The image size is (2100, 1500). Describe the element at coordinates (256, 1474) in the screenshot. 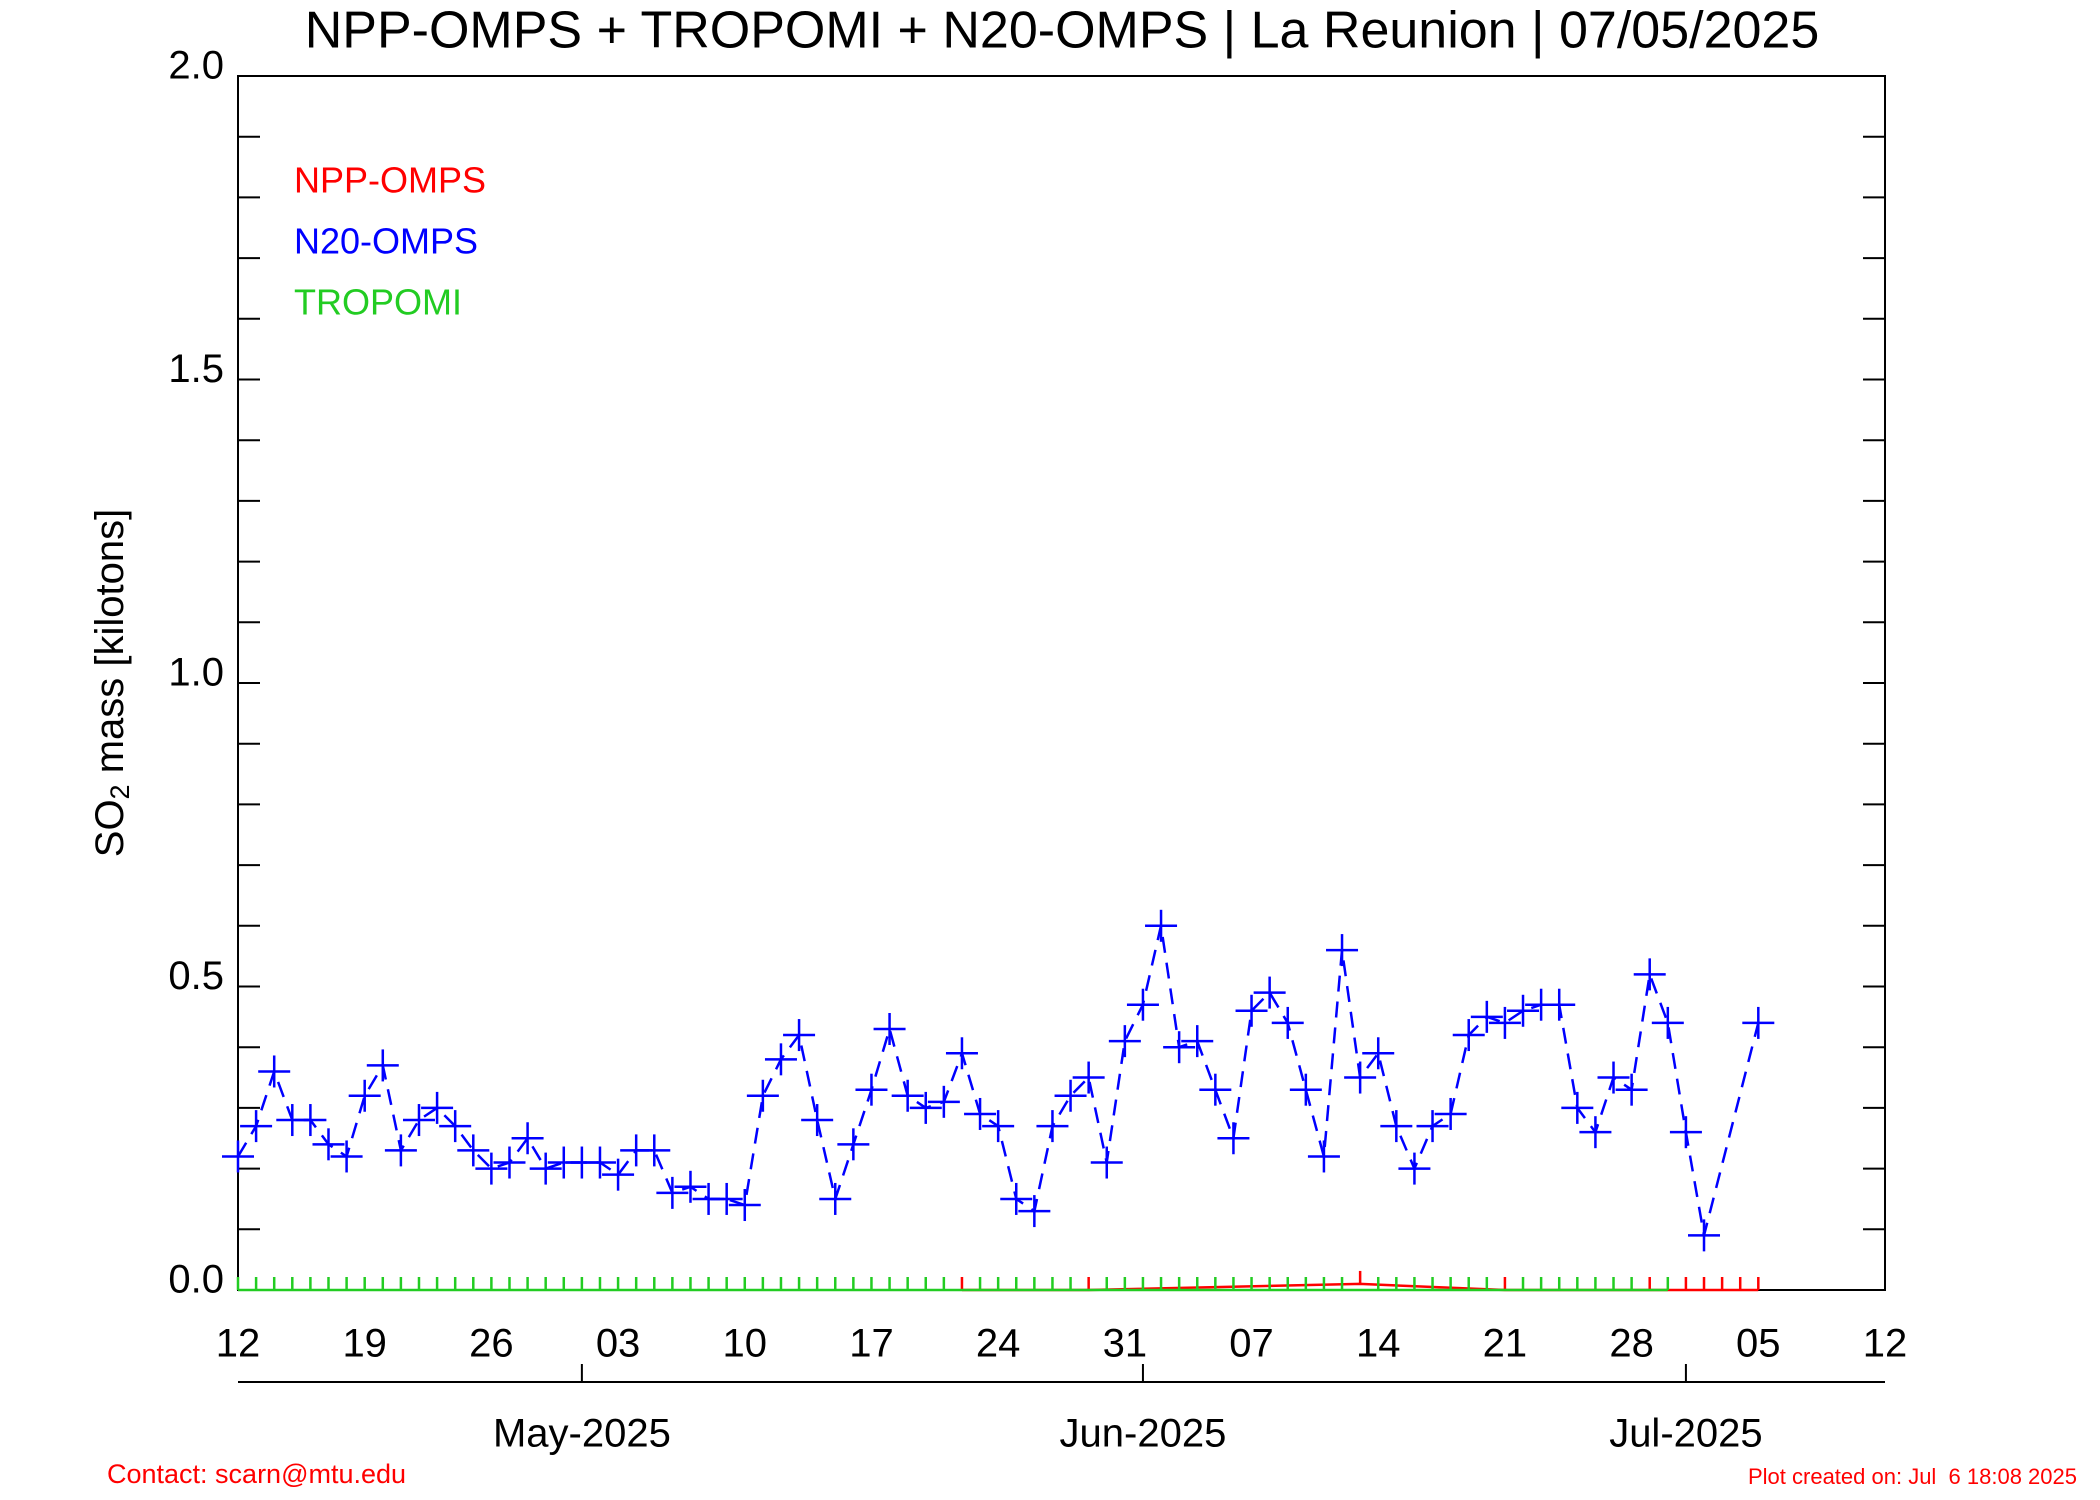

I see `footer-contact: Contact: scarn@mtu.edu` at that location.